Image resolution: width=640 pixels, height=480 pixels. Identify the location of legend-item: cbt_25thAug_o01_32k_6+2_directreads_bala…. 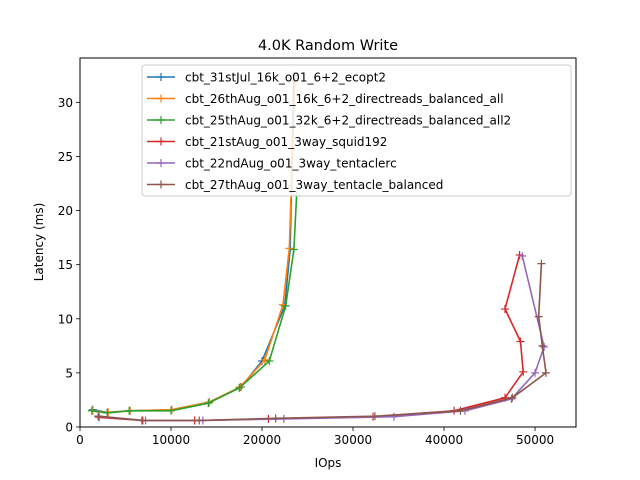
(329, 121).